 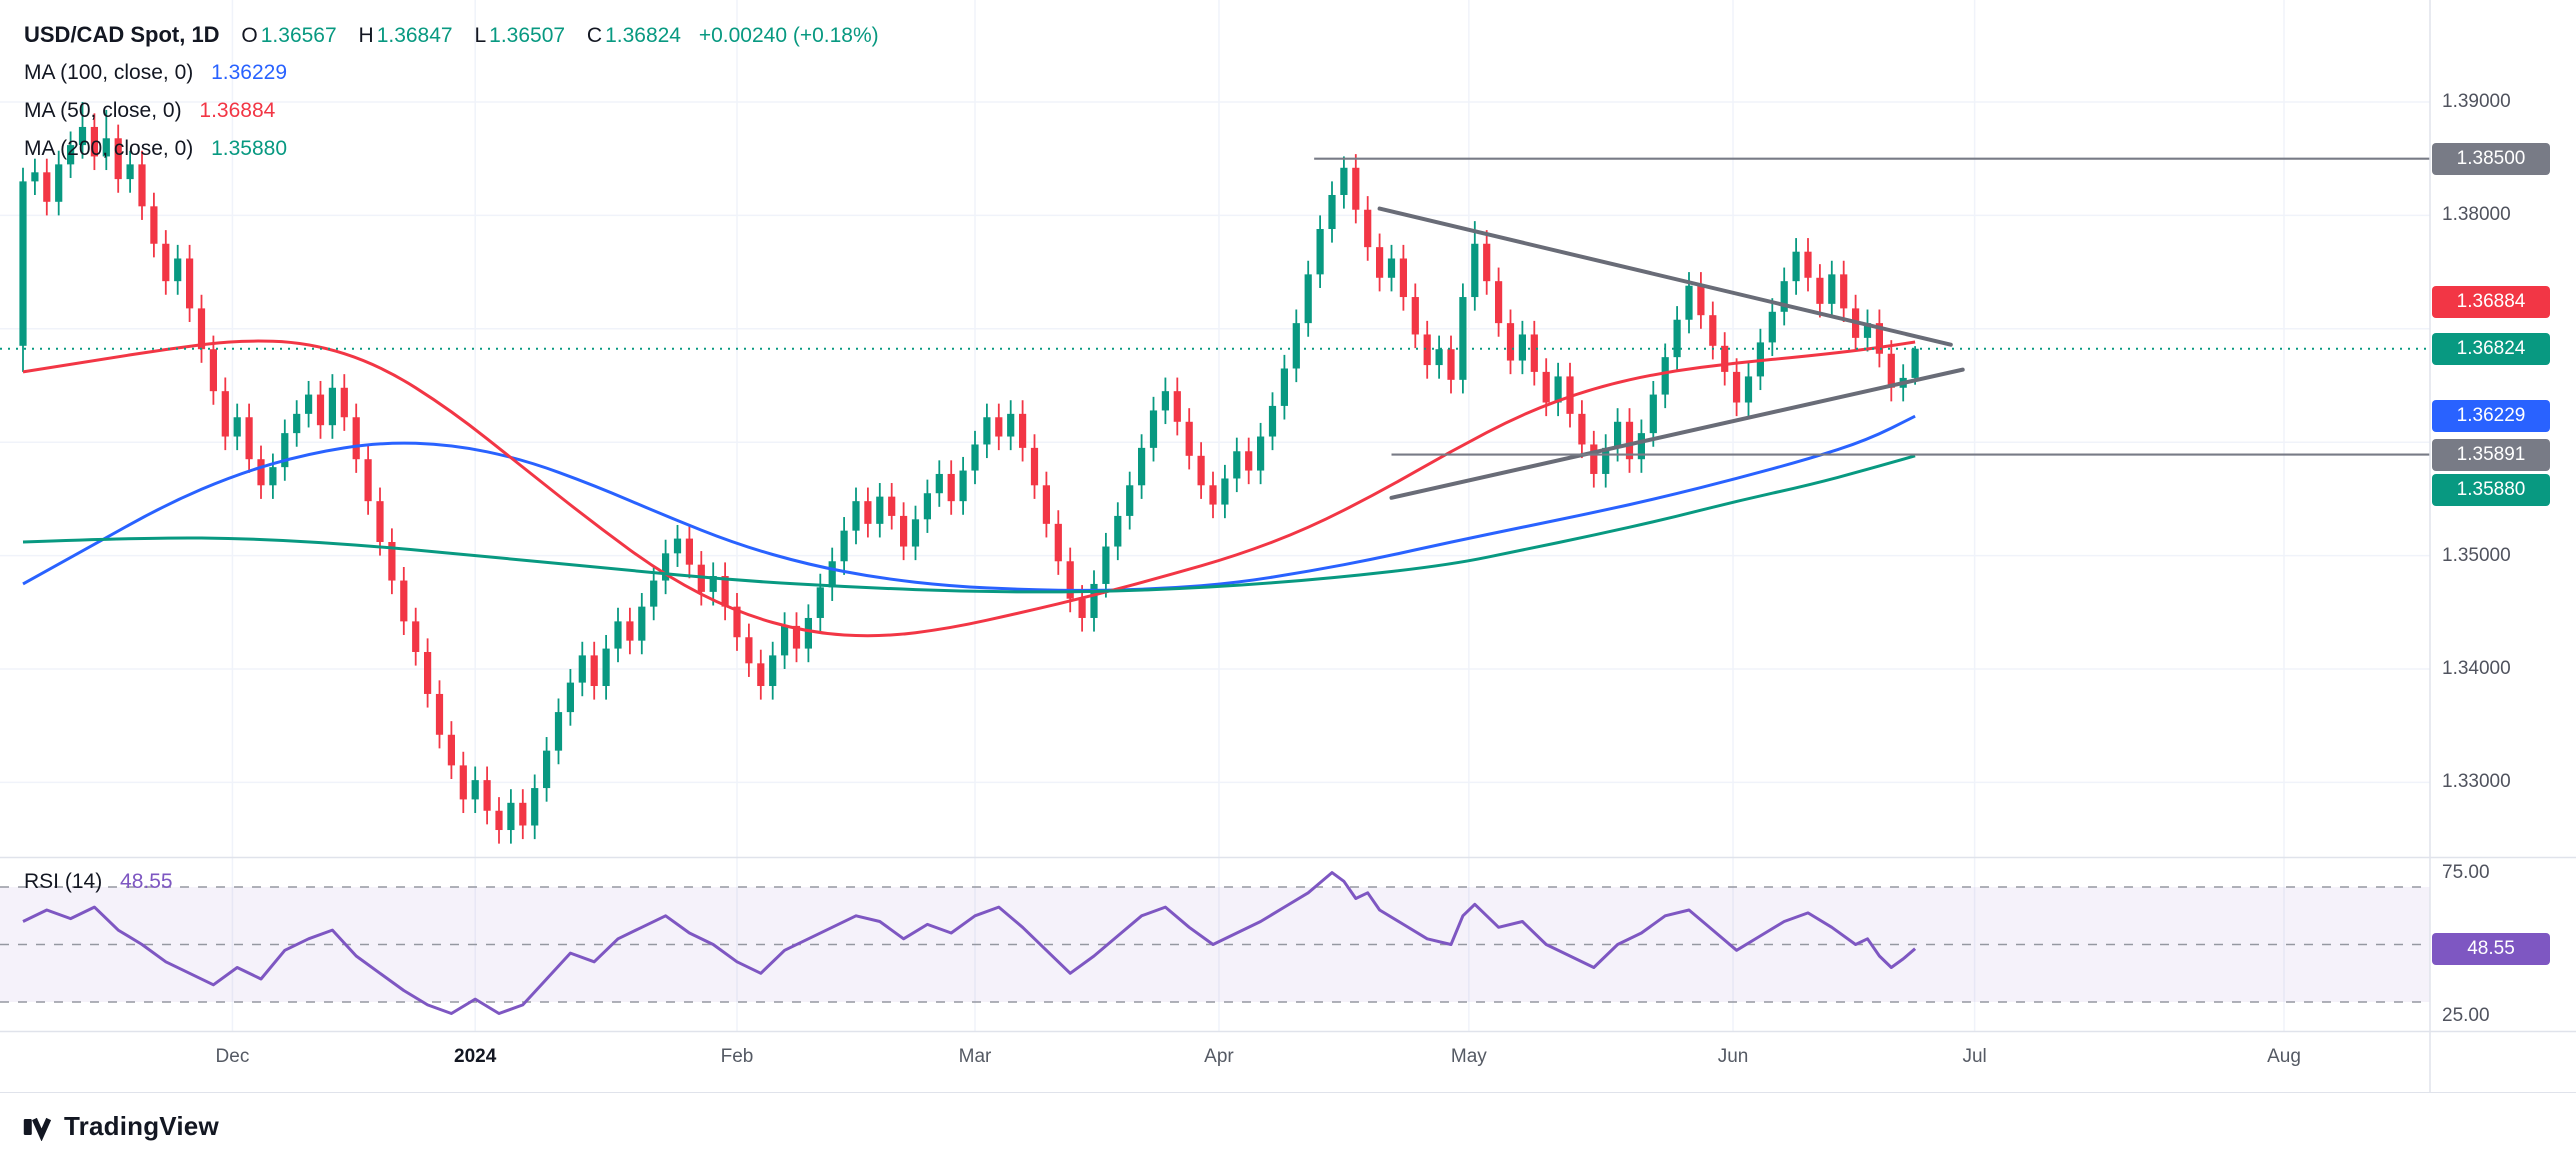 I want to click on ma-100-line, so click(x=969, y=503).